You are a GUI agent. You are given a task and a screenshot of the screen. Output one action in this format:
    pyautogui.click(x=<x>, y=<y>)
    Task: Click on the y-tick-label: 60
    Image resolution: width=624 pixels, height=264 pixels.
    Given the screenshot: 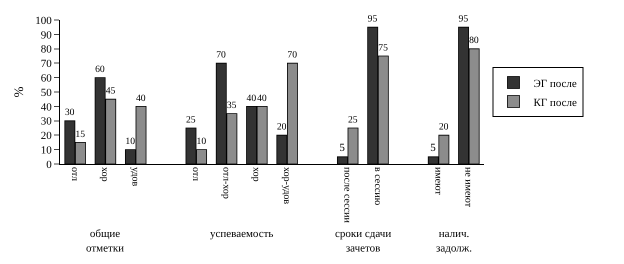 What is the action you would take?
    pyautogui.click(x=46, y=78)
    